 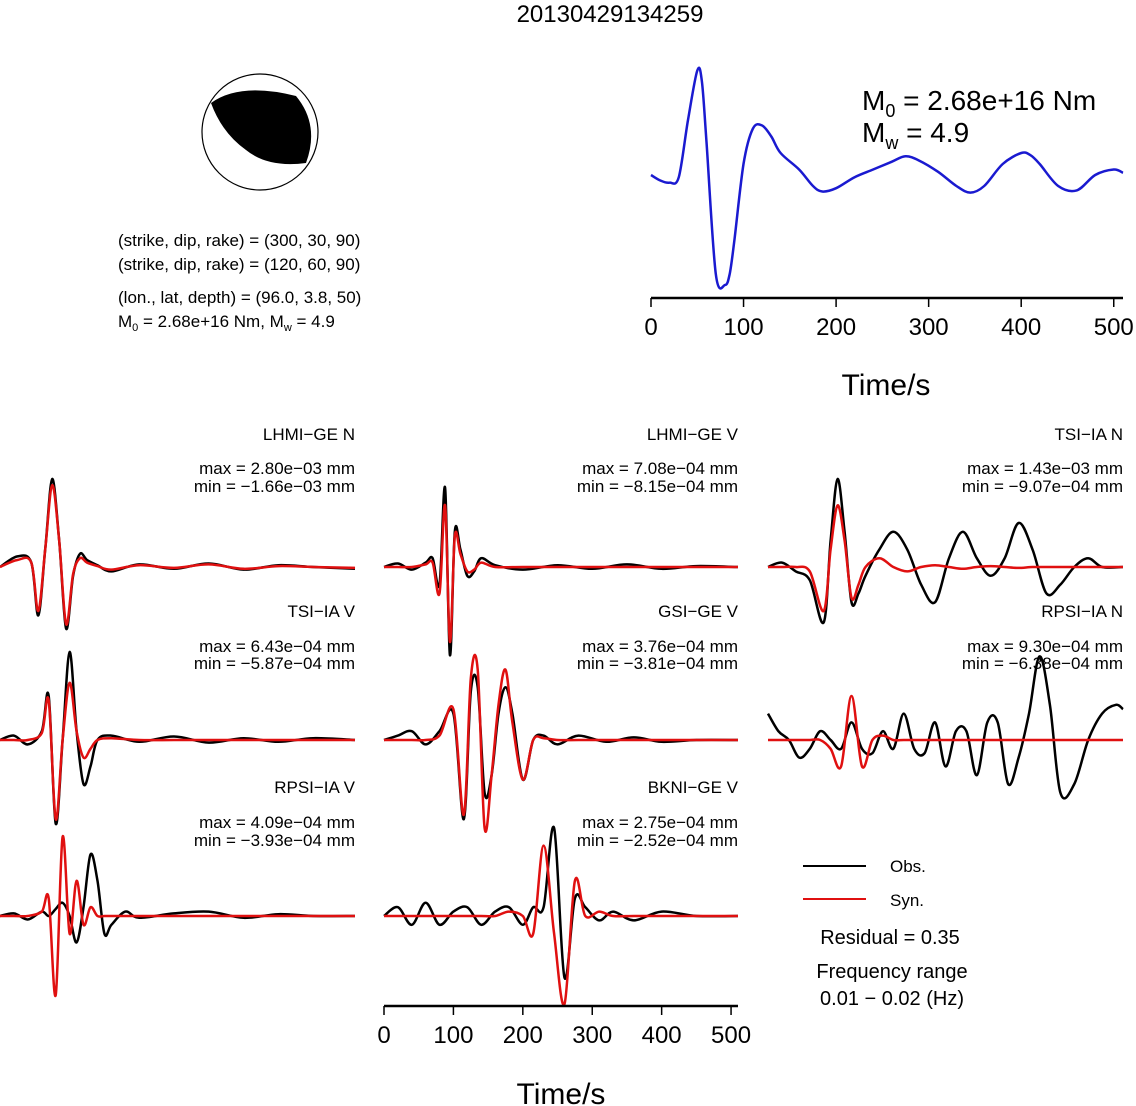 I want to click on legend-syn-label: Syn., so click(x=907, y=900).